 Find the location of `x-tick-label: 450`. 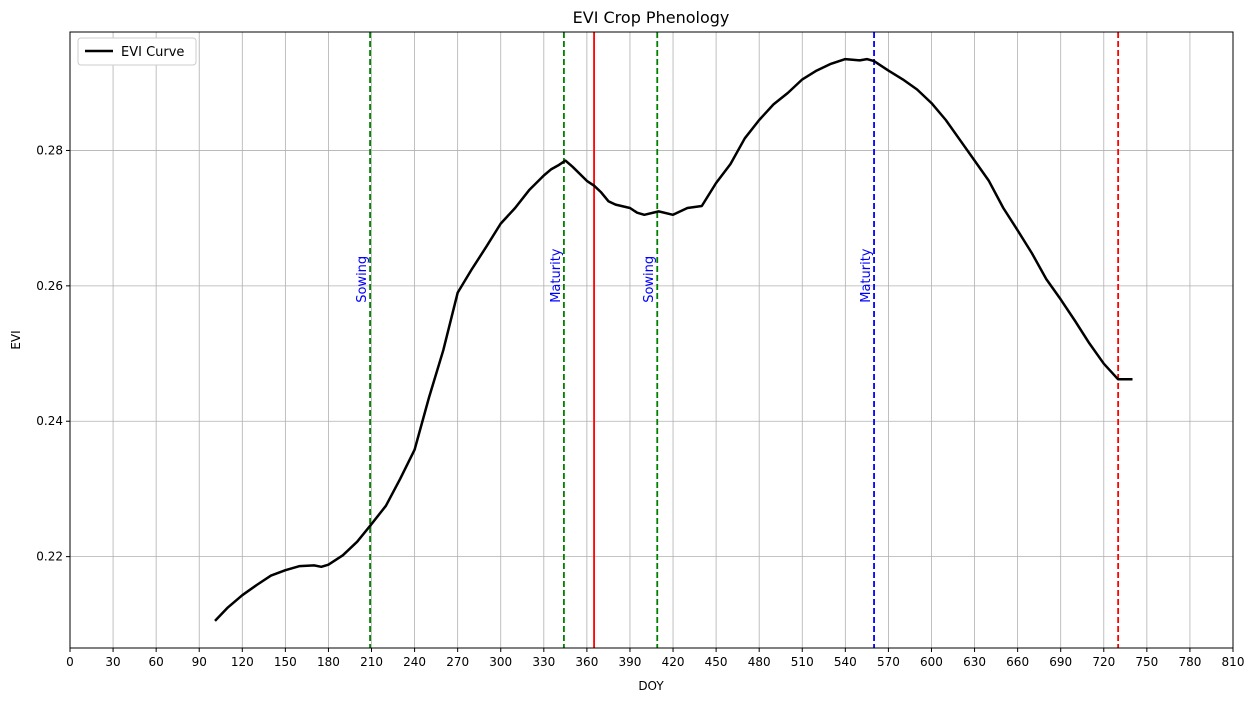

x-tick-label: 450 is located at coordinates (716, 662).